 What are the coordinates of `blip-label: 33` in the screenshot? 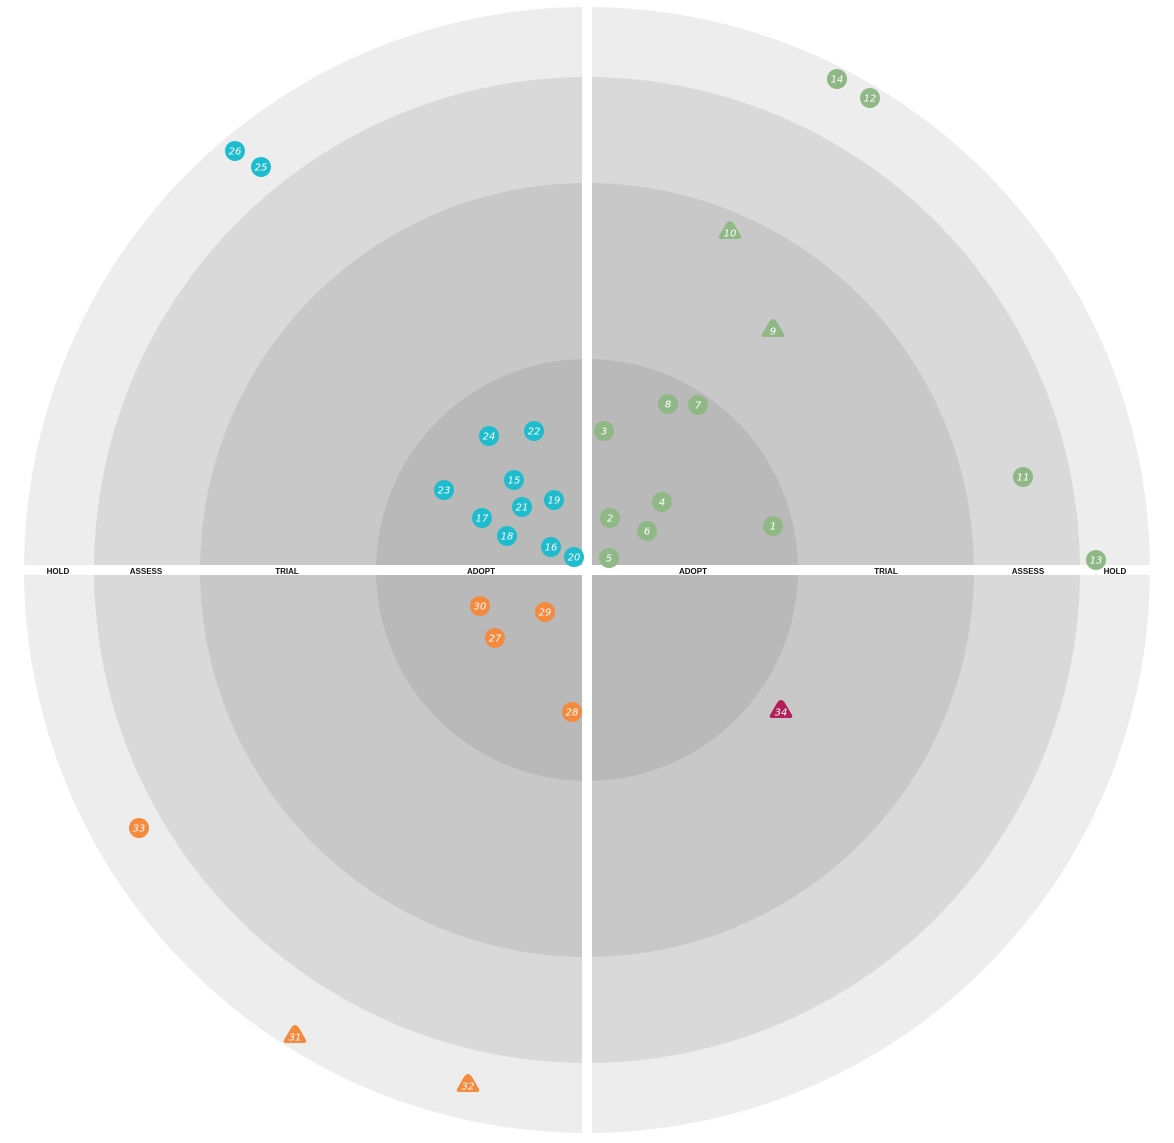 It's located at (139, 829).